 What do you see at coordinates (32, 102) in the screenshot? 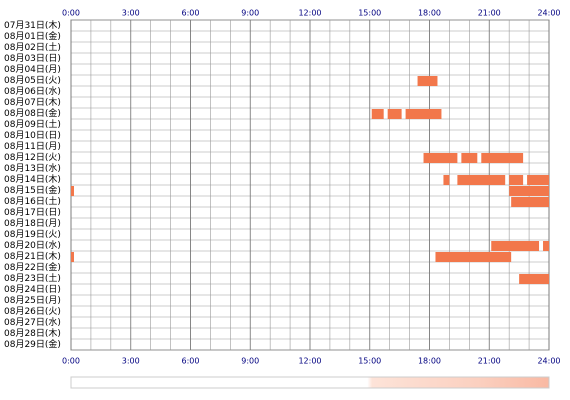
I see `row-label: 08月07日(木)` at bounding box center [32, 102].